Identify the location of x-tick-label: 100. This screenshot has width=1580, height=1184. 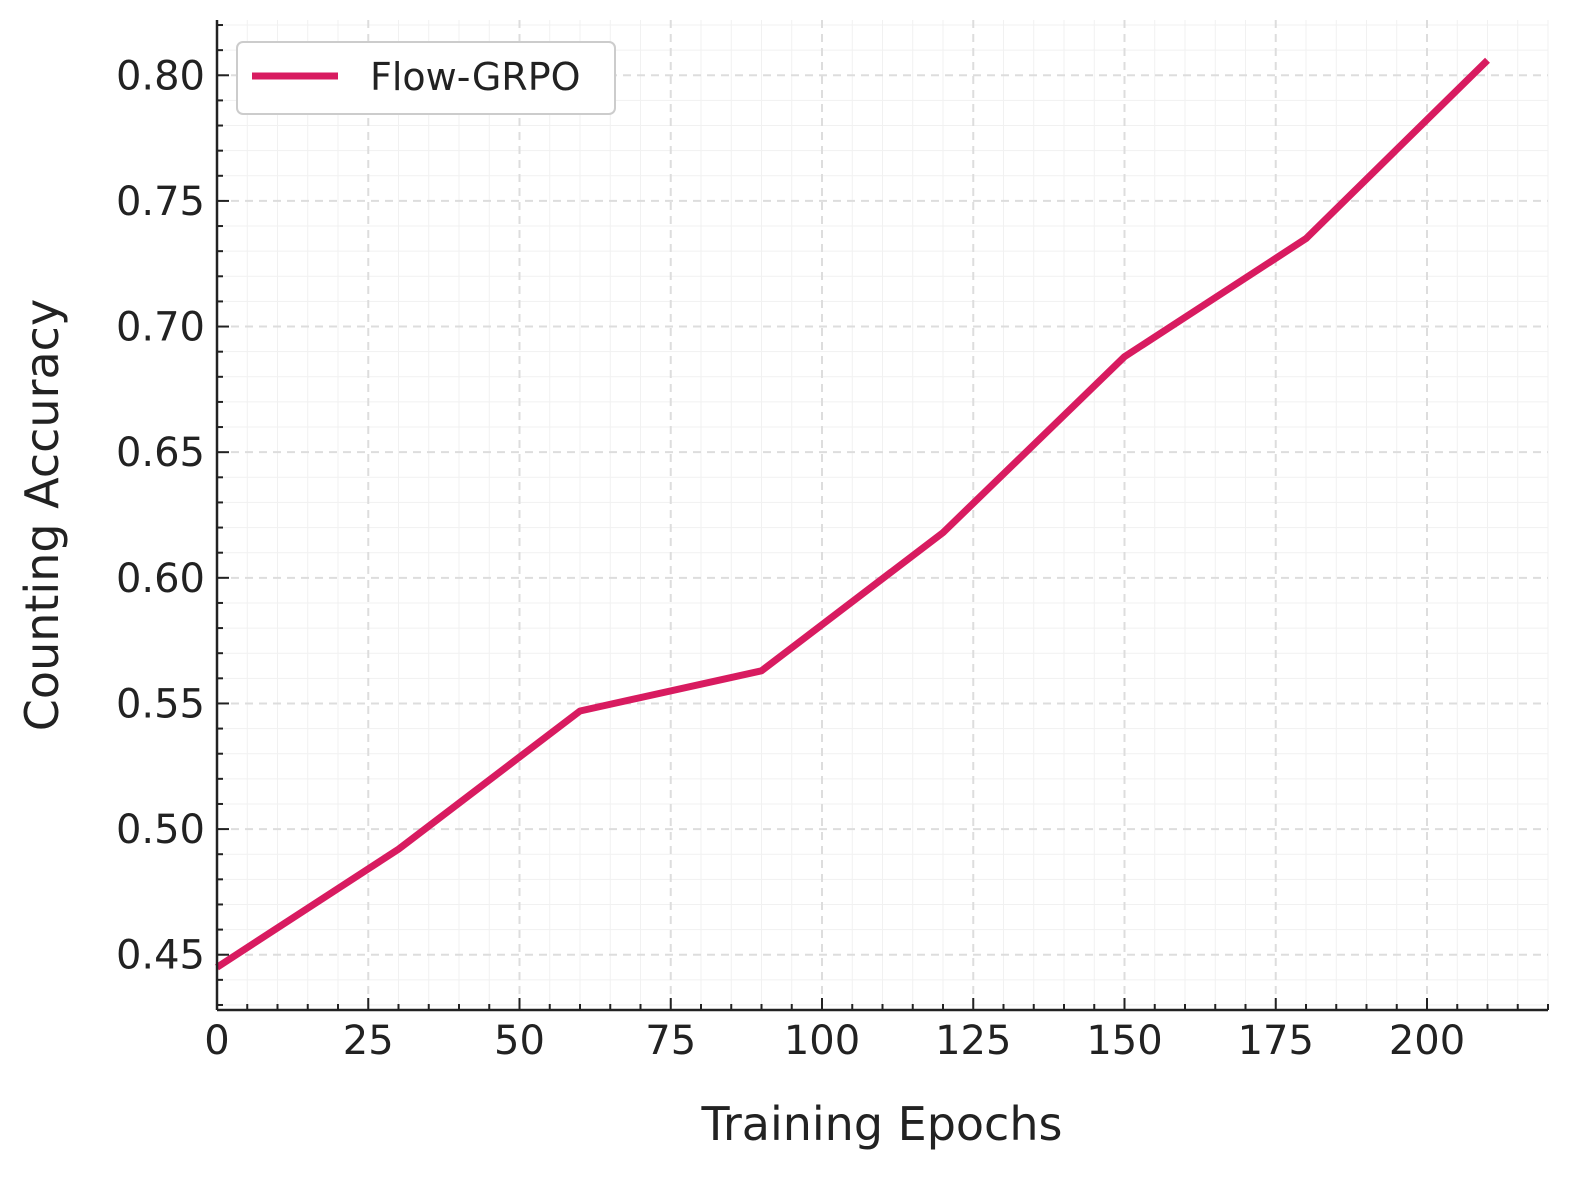
(822, 1041).